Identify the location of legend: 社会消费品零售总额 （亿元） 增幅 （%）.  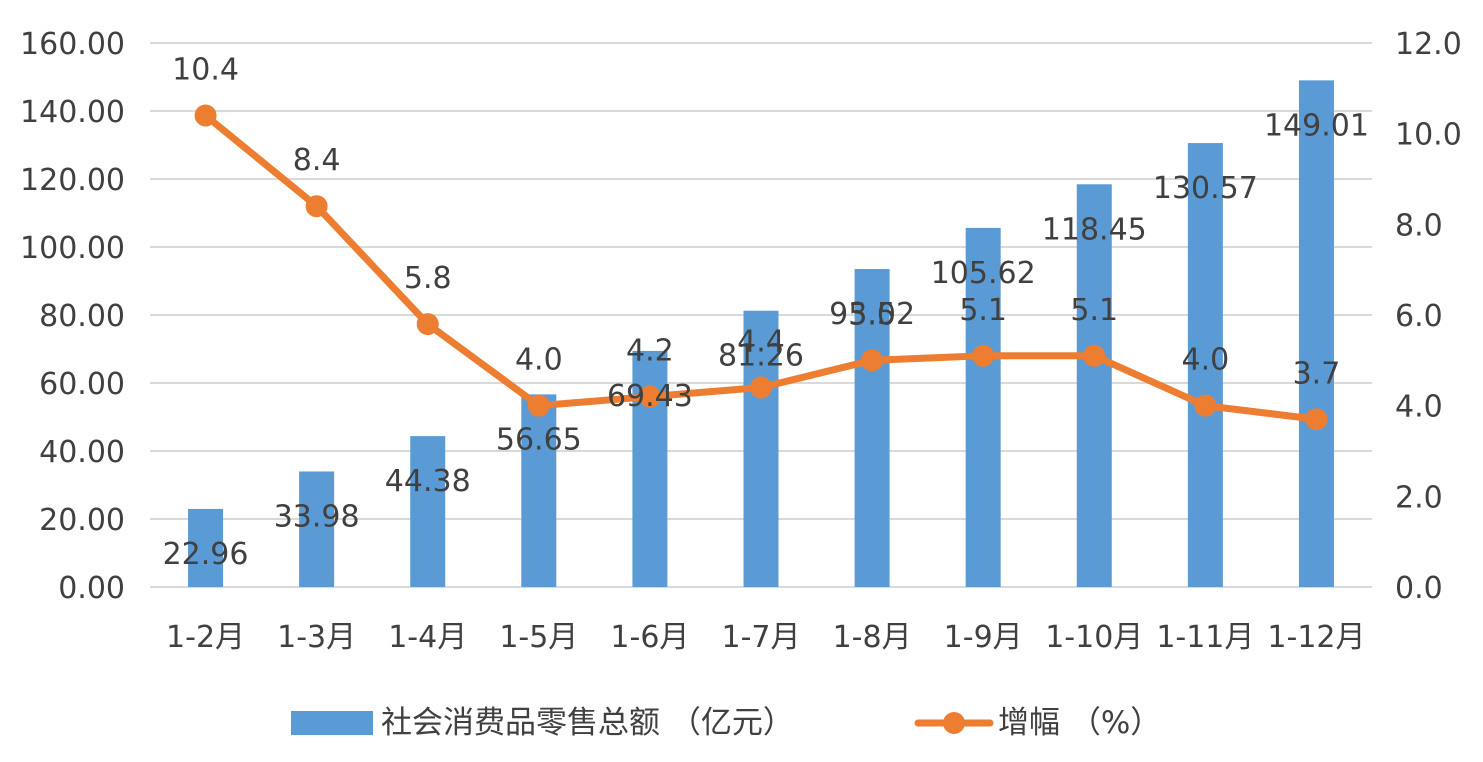
(726, 723).